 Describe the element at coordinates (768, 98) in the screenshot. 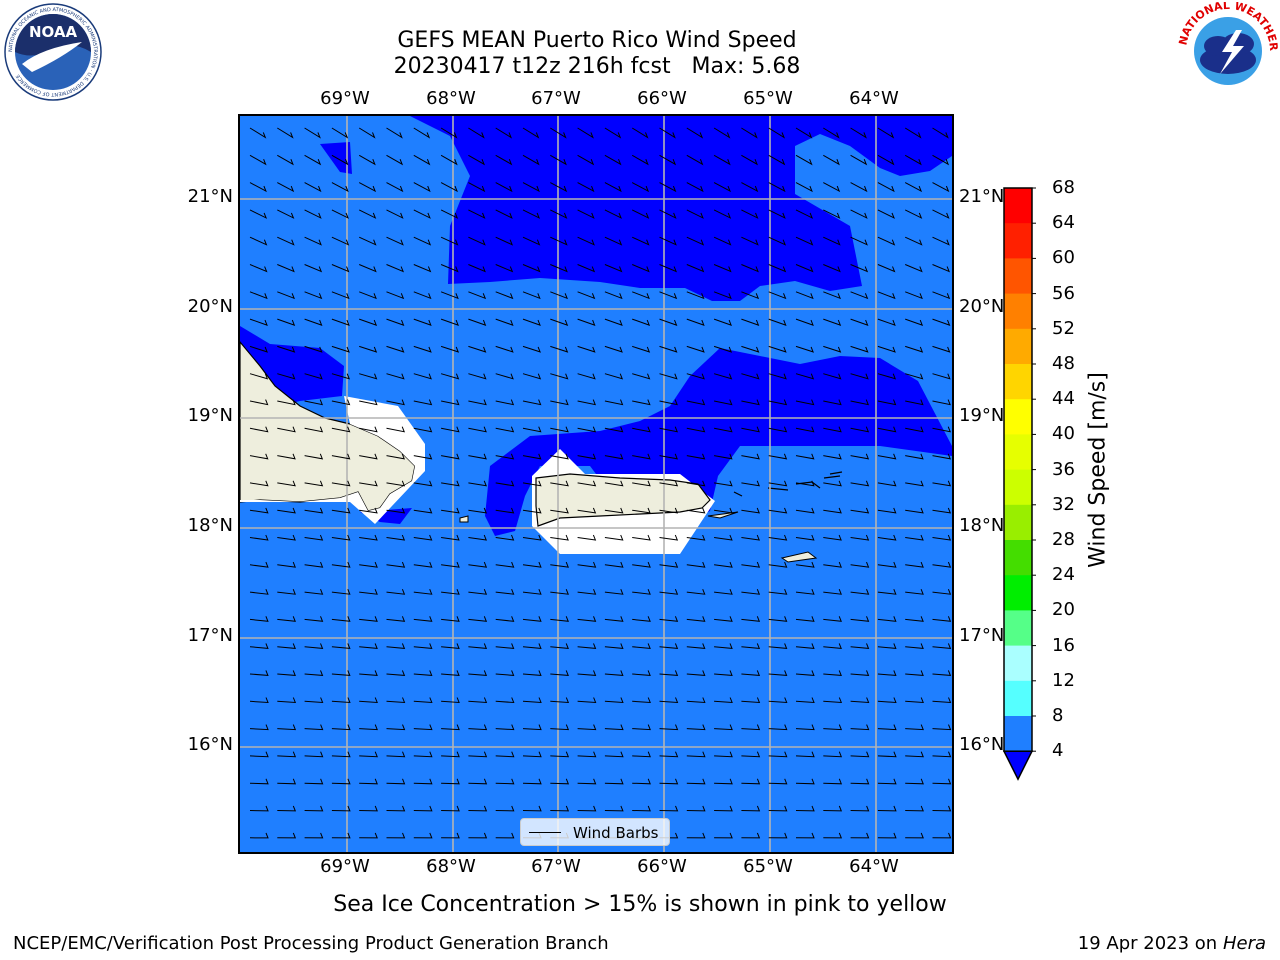

I see `lon-tick-top: 65°W` at that location.